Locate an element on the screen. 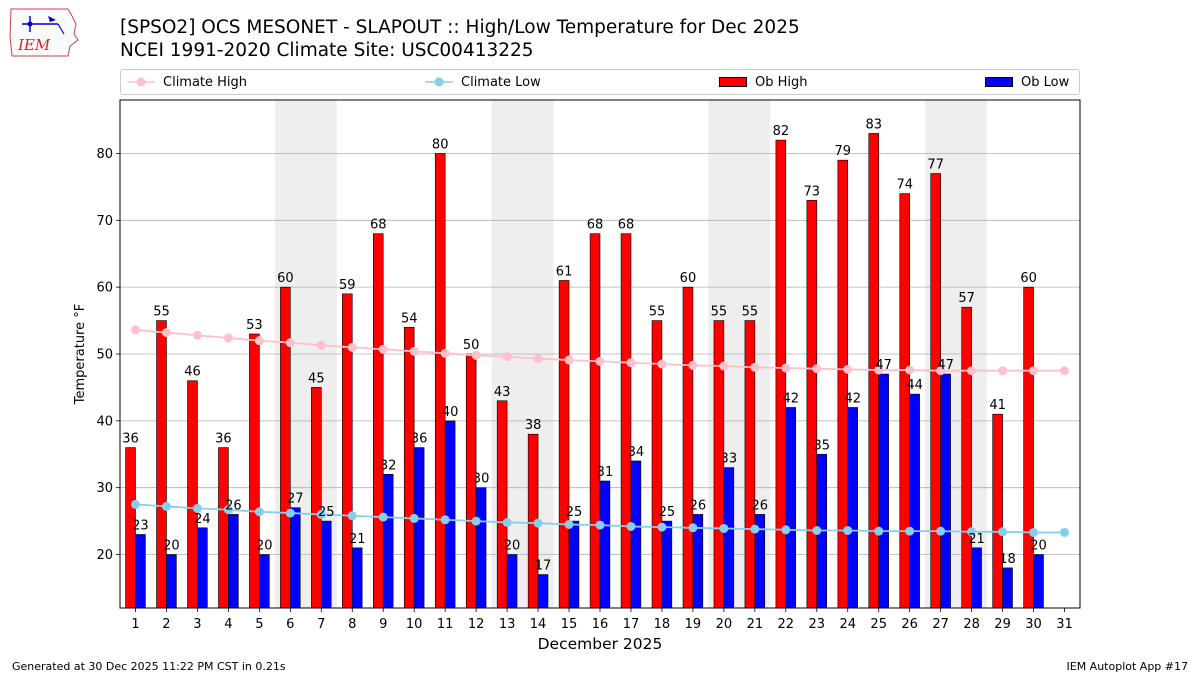 The height and width of the screenshot is (675, 1200). xtick-label-16: 16 is located at coordinates (600, 624).